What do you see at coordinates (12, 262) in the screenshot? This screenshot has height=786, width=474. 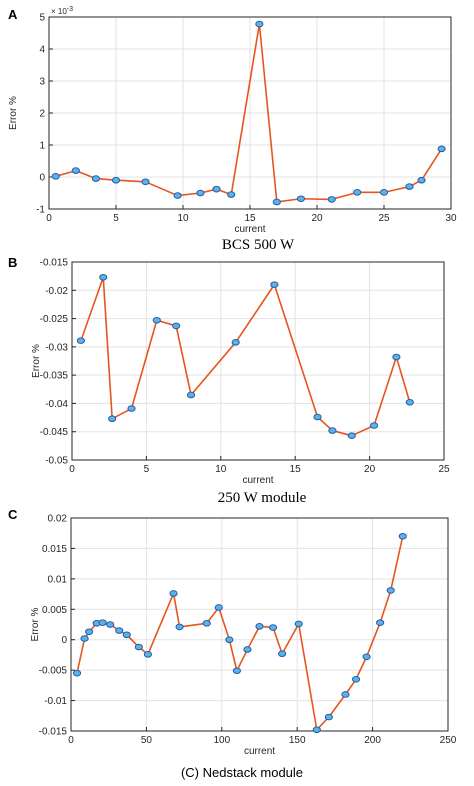 I see `panel-b-letter: B` at bounding box center [12, 262].